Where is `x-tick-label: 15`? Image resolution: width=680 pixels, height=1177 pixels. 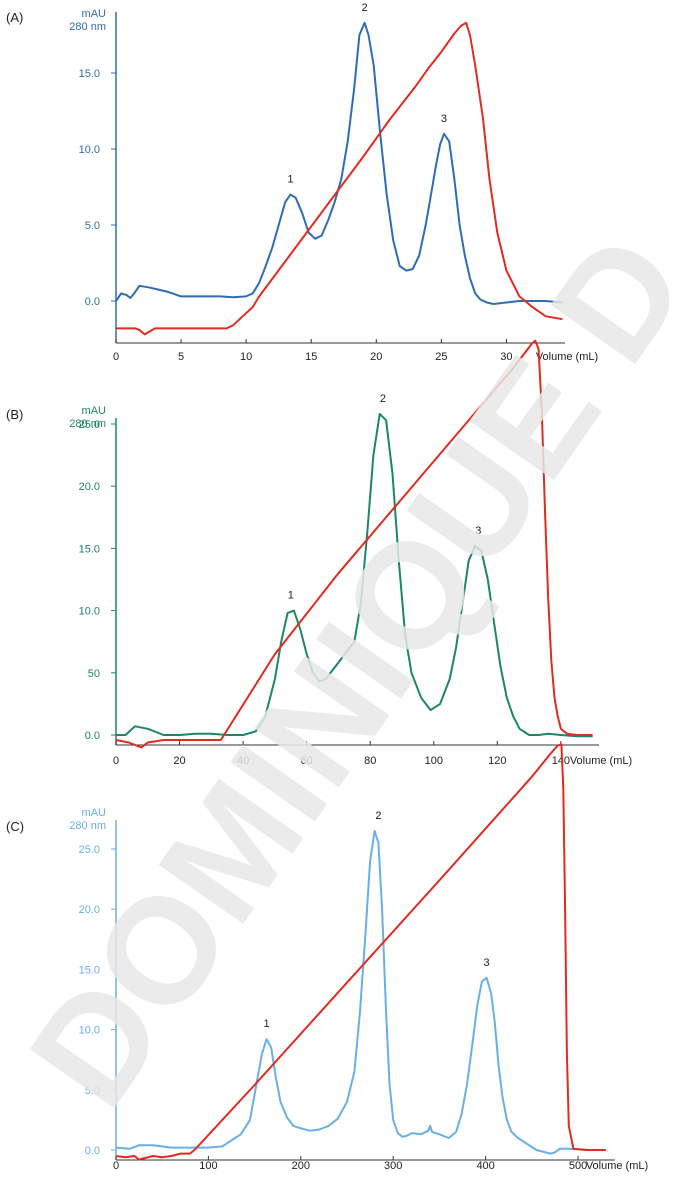 x-tick-label: 15 is located at coordinates (311, 357).